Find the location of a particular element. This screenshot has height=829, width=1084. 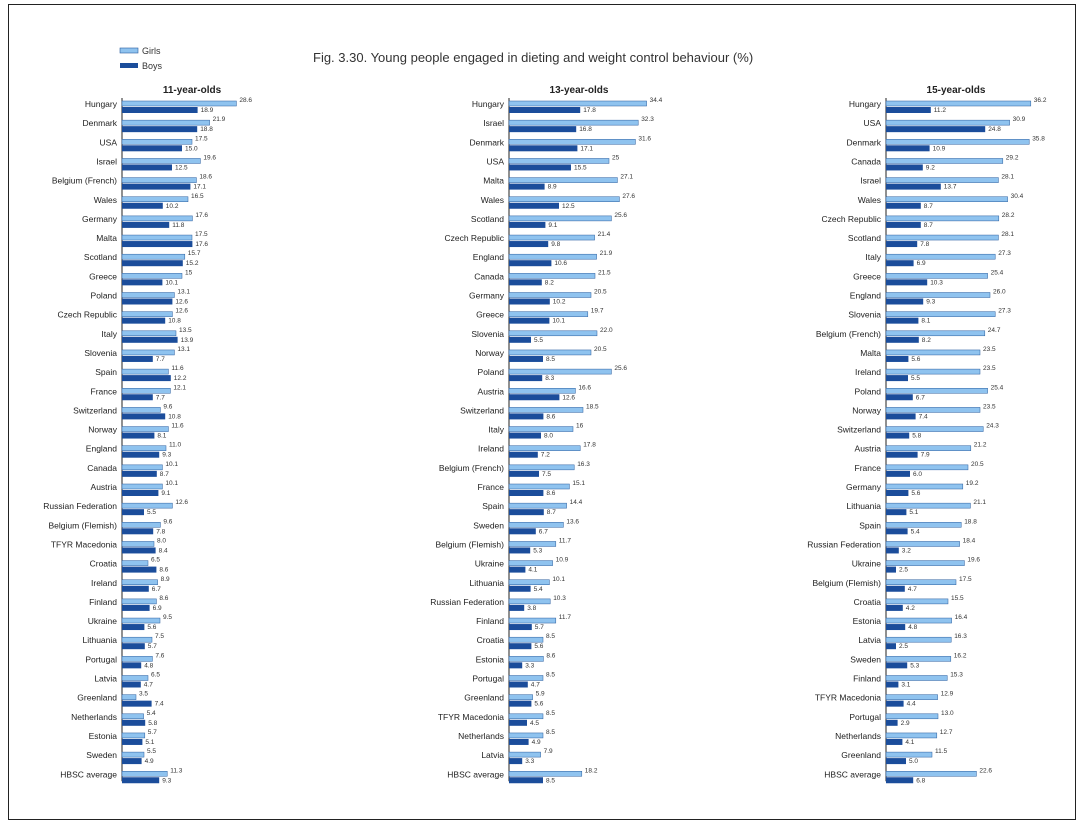

value-label-boys: 4.5 is located at coordinates (534, 723).